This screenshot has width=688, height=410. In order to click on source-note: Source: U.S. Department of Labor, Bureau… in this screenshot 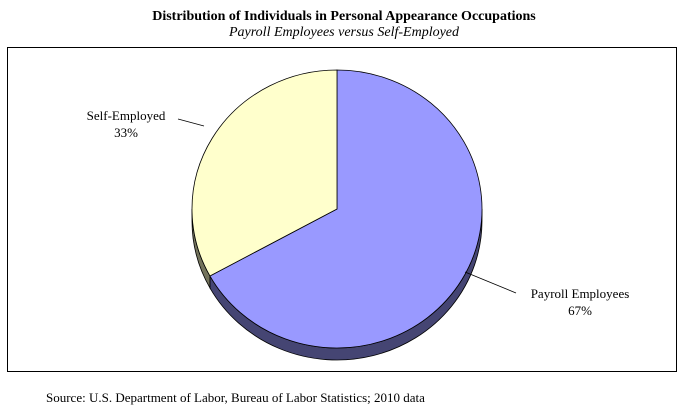, I will do `click(235, 397)`.